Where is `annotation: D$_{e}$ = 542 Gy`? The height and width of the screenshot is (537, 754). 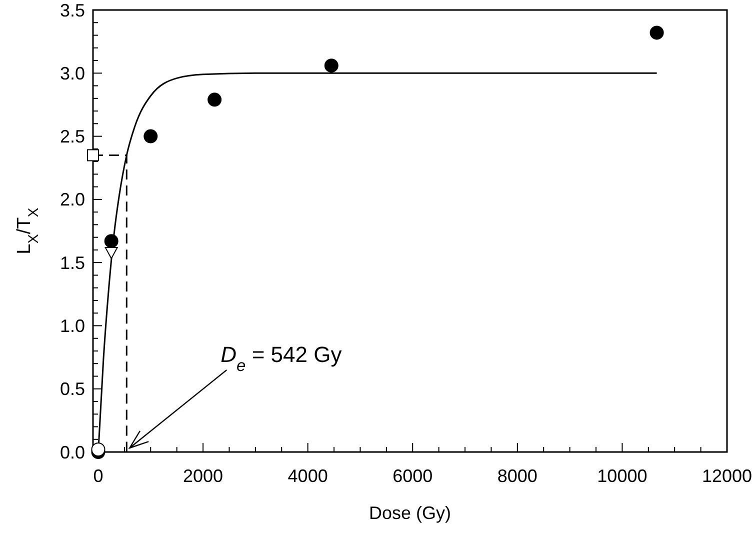 annotation: D$_{e}$ = 542 Gy is located at coordinates (281, 358).